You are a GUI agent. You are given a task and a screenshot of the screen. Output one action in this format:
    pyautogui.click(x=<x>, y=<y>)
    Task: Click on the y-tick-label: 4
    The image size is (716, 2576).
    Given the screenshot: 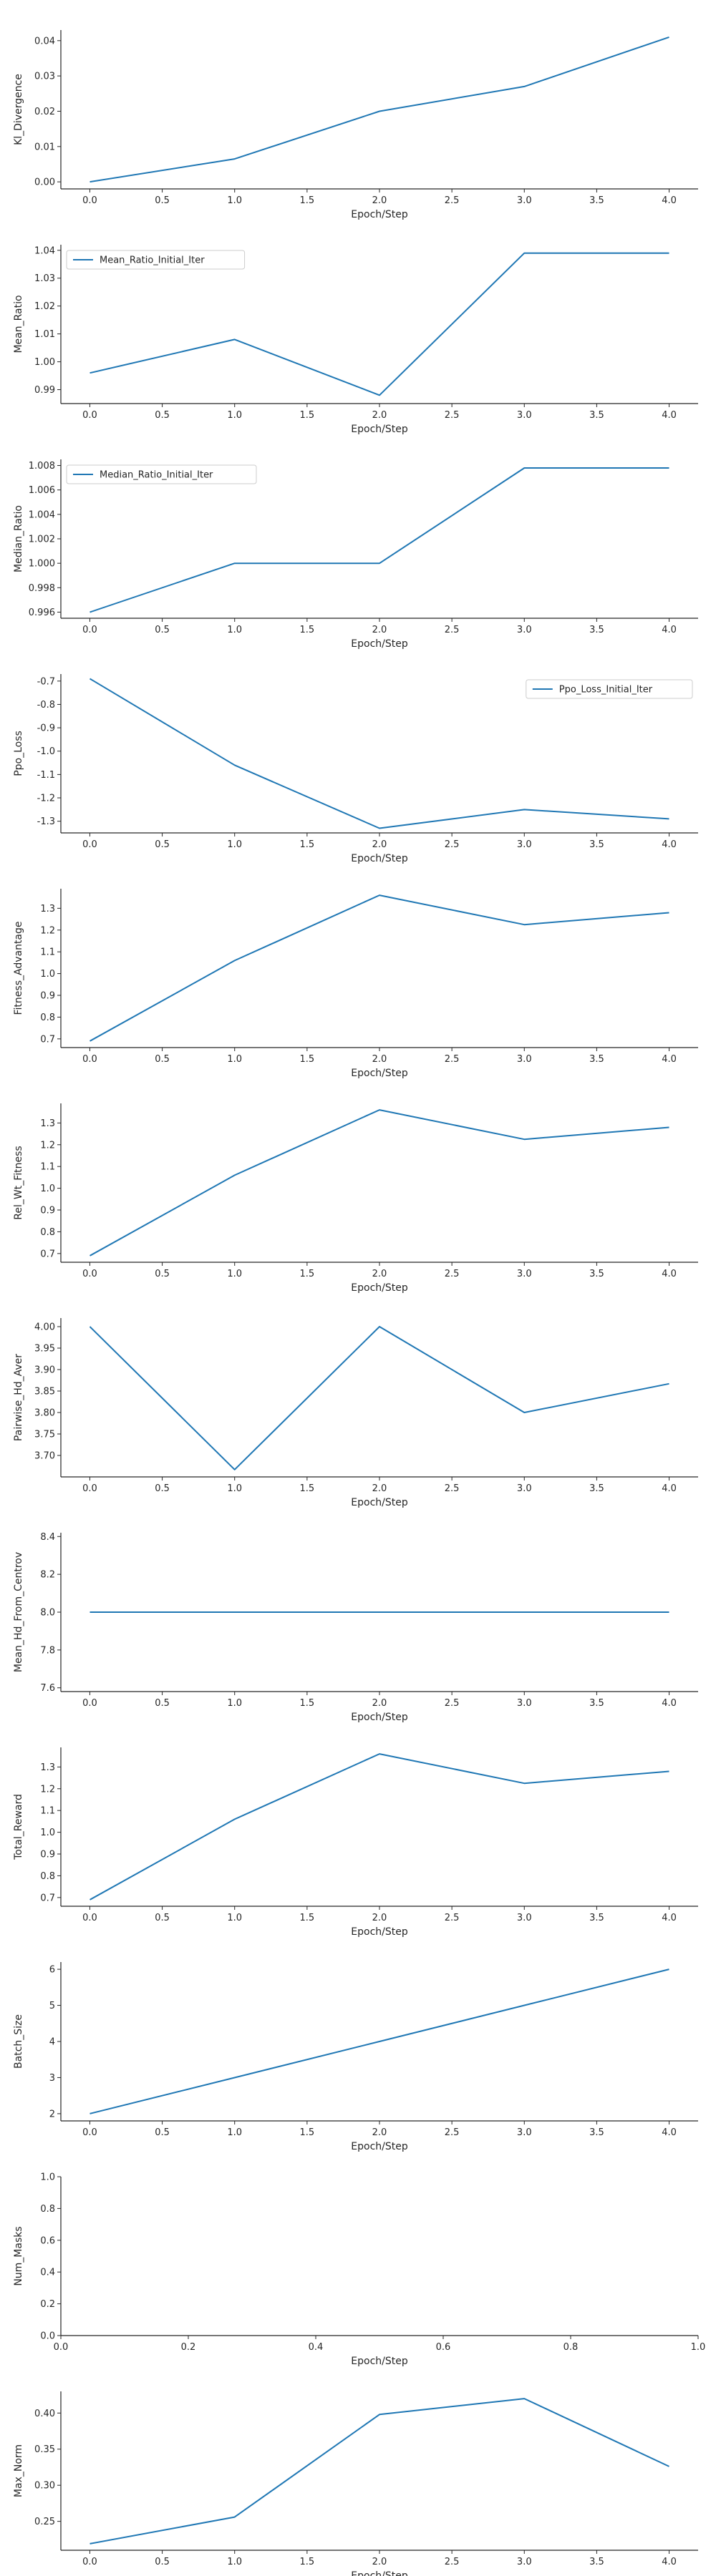 What is the action you would take?
    pyautogui.click(x=52, y=2042)
    